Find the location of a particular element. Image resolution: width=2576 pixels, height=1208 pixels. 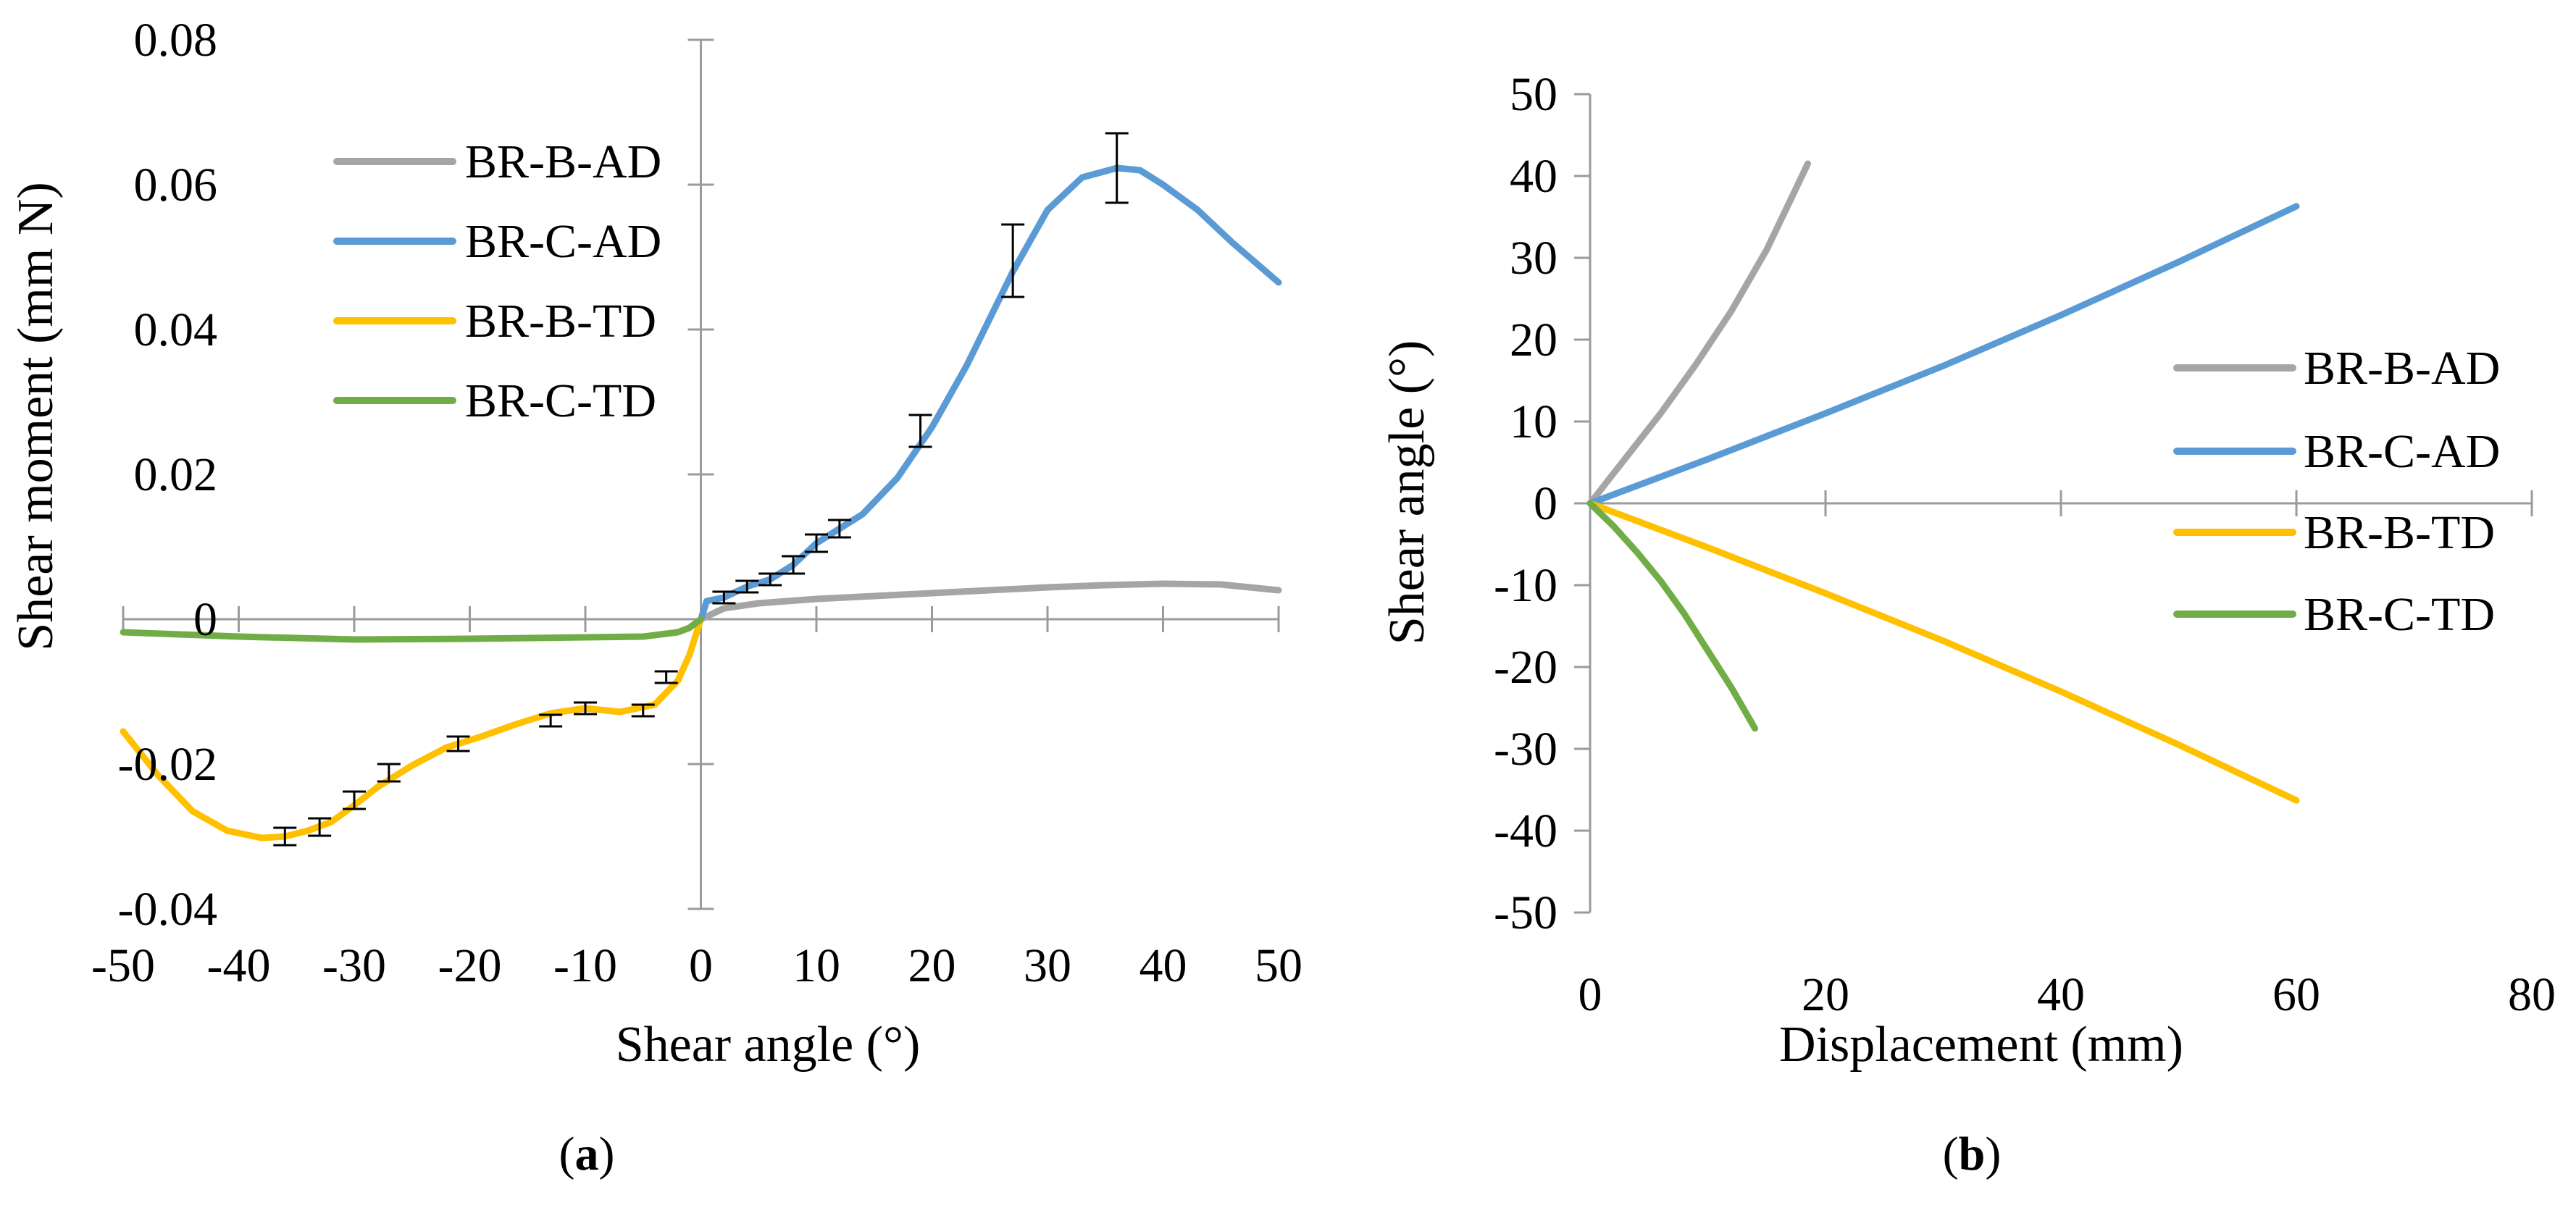

panel-a-x-tick-label: -50 is located at coordinates (123, 965).